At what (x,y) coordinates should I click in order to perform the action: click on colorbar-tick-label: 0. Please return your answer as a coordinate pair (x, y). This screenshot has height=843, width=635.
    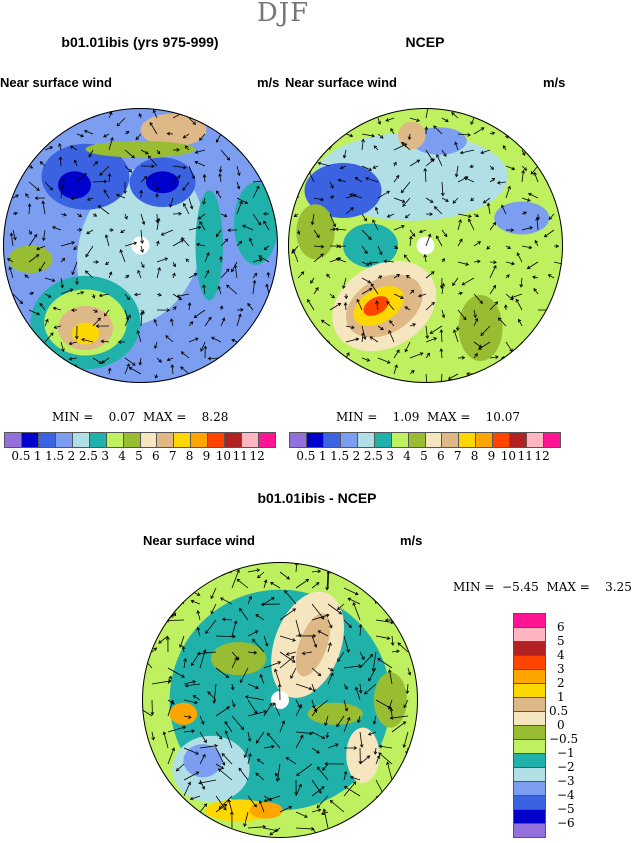
    Looking at the image, I should click on (561, 725).